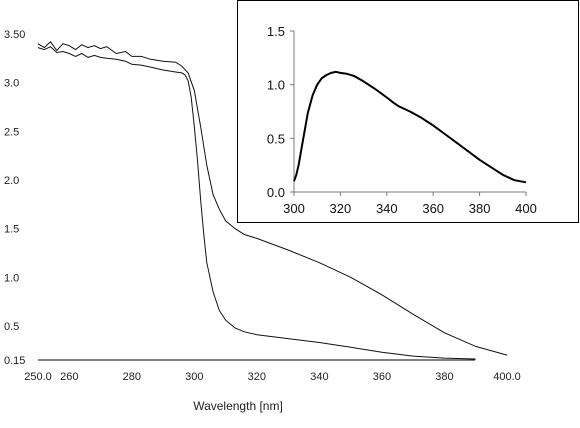 Image resolution: width=580 pixels, height=428 pixels. What do you see at coordinates (382, 377) in the screenshot?
I see `main-x-tick-label: 360` at bounding box center [382, 377].